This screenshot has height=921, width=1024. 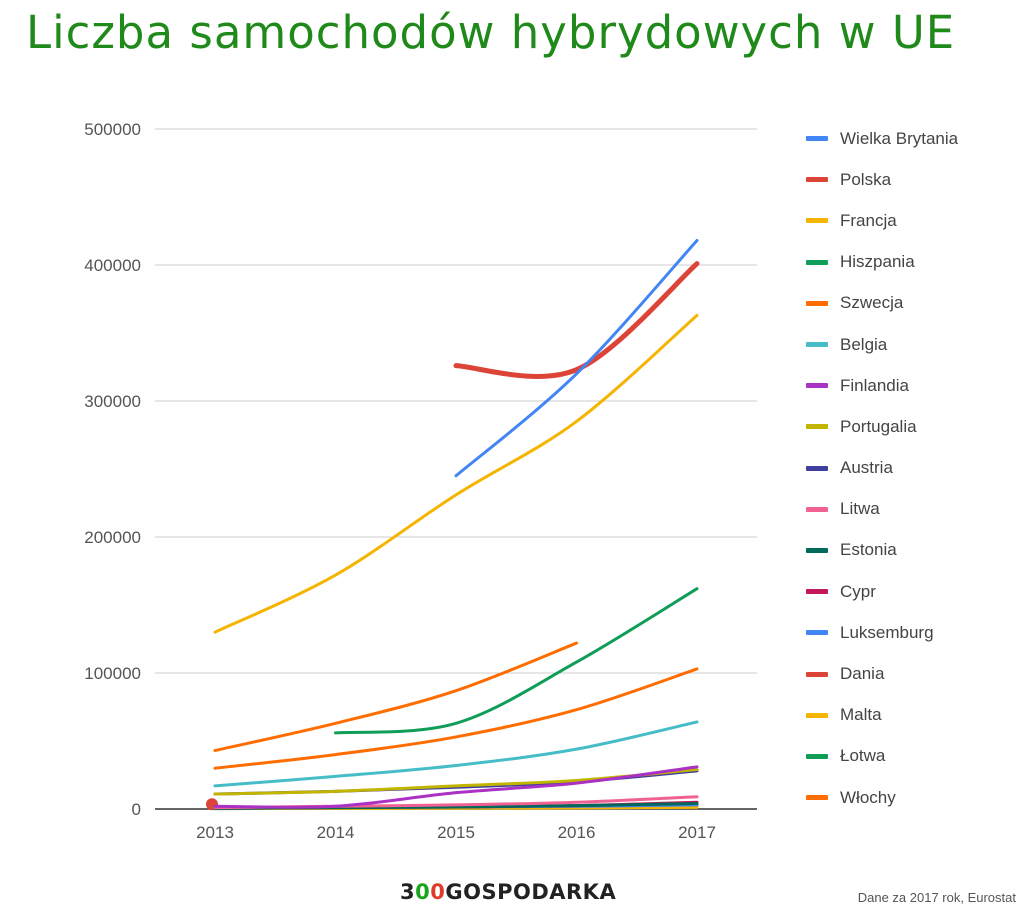 What do you see at coordinates (858, 591) in the screenshot?
I see `legend-label: Cypr` at bounding box center [858, 591].